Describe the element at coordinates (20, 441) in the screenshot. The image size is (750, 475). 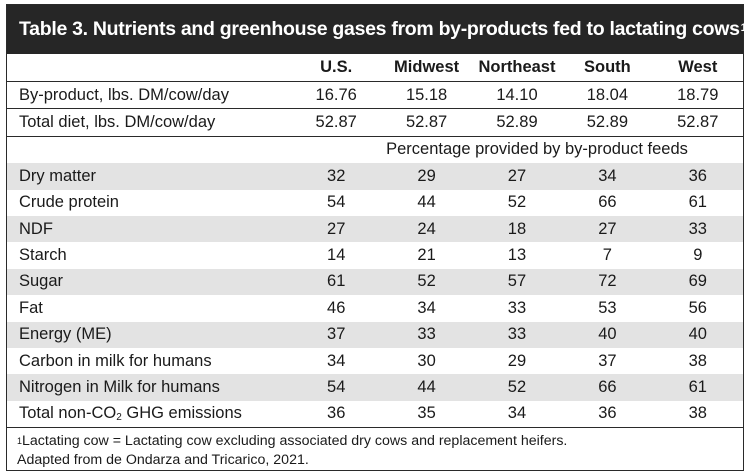
I see `footnote-1-marker: 1` at that location.